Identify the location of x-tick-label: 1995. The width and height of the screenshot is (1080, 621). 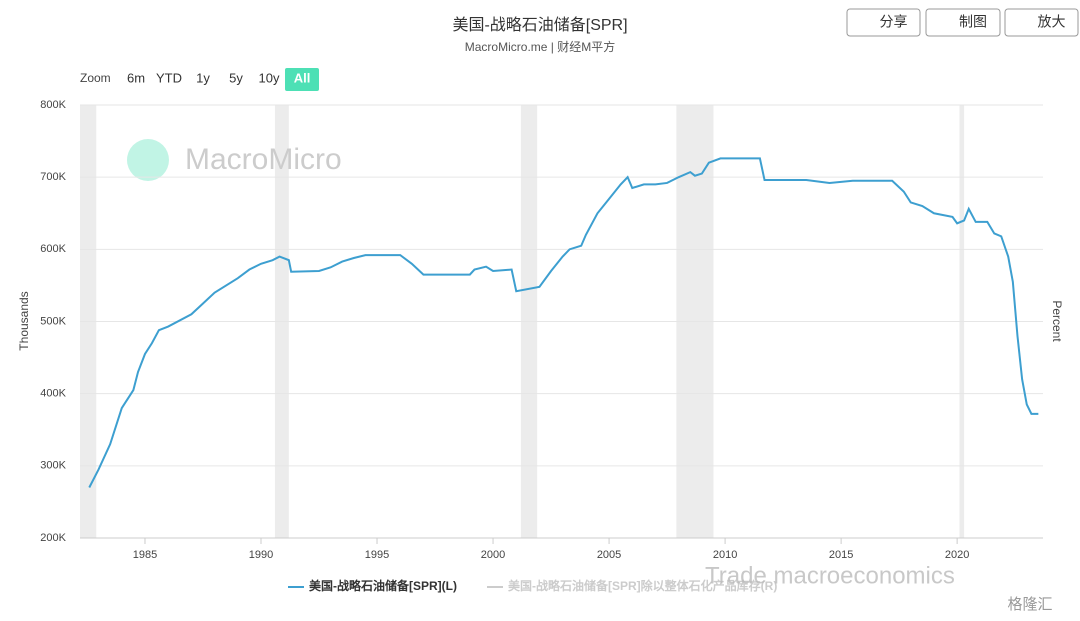
(377, 555).